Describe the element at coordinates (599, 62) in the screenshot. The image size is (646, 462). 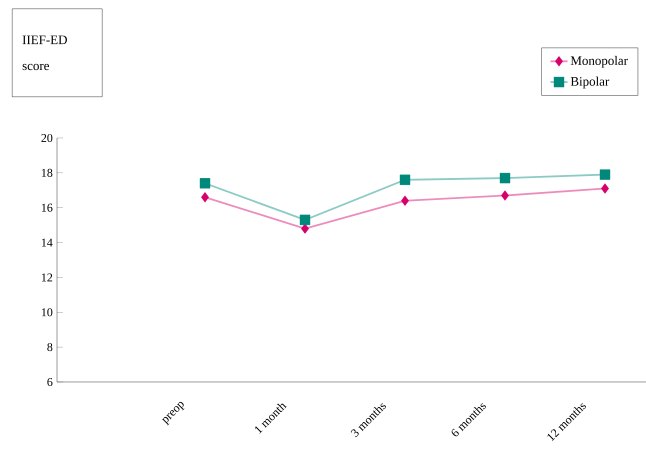
I see `legend-label: Monopolar` at that location.